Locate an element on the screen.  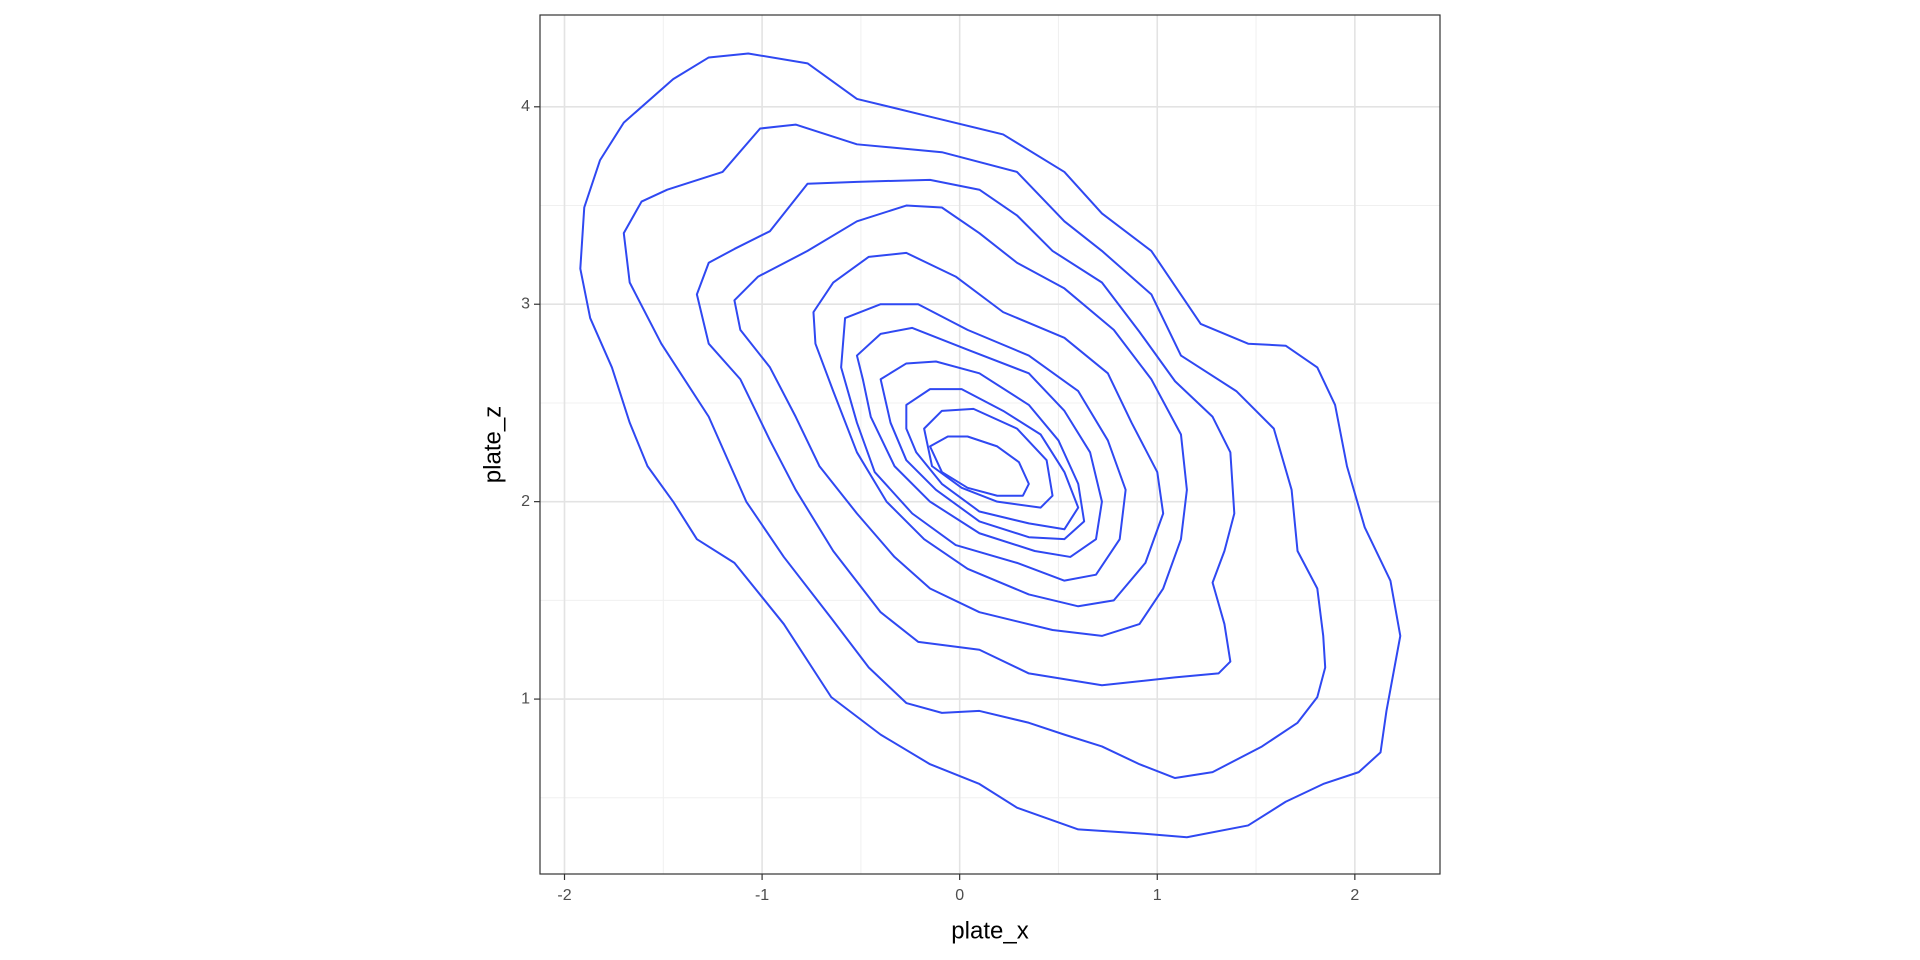
x-tick-label: 0 is located at coordinates (959, 895).